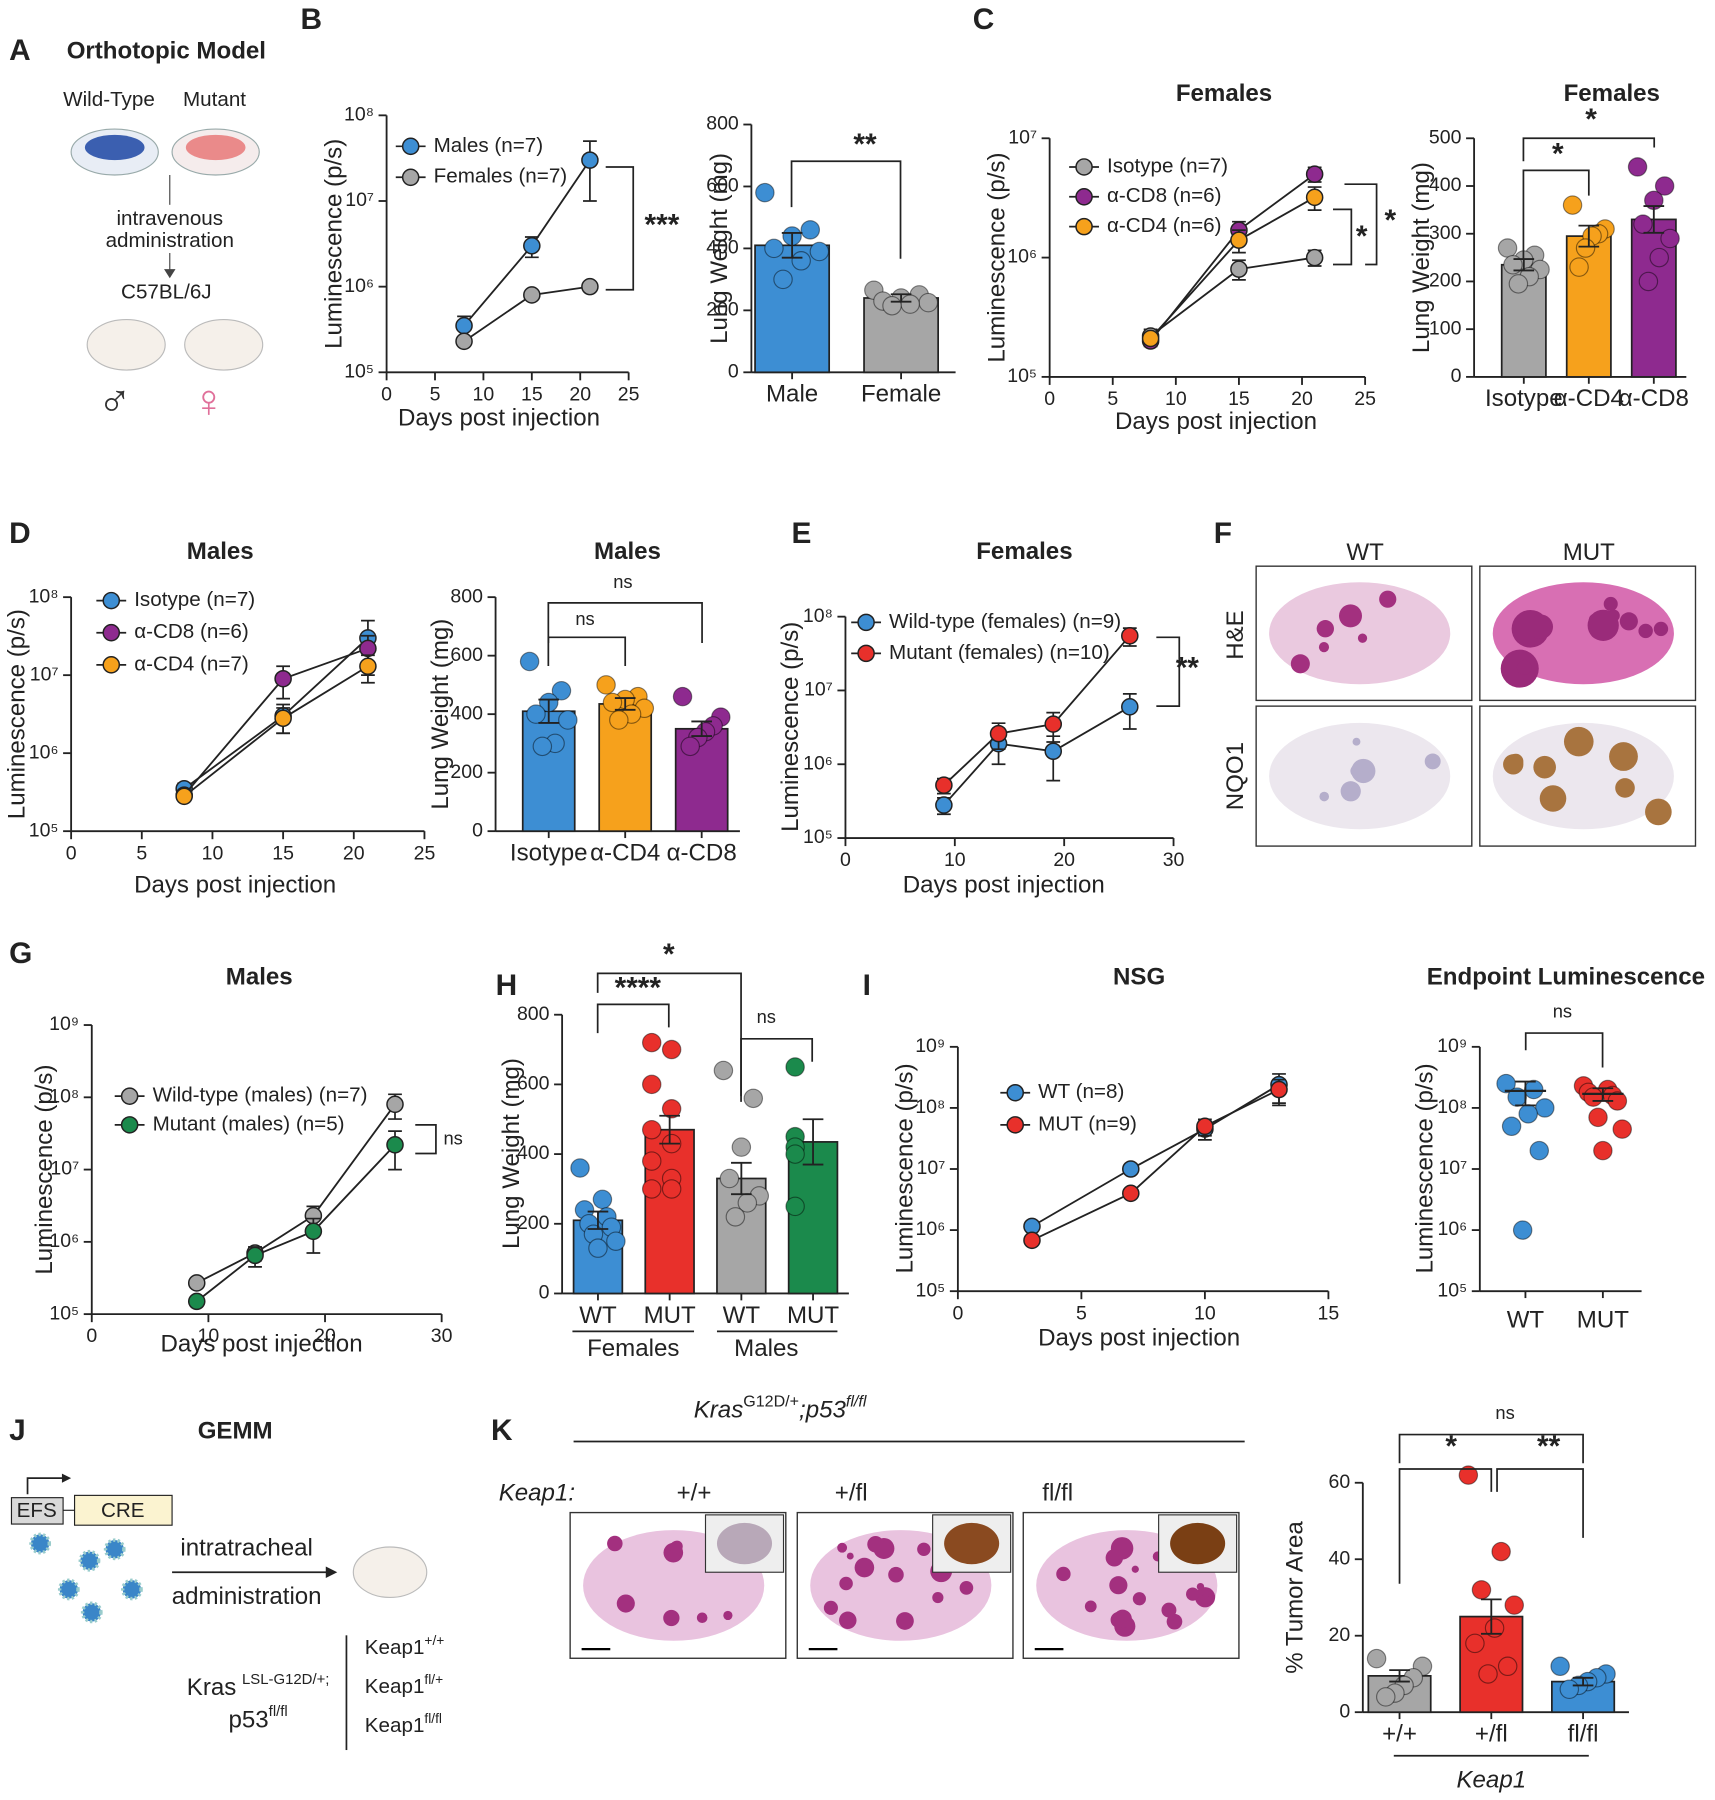  What do you see at coordinates (548, 771) in the screenshot?
I see `bar` at bounding box center [548, 771].